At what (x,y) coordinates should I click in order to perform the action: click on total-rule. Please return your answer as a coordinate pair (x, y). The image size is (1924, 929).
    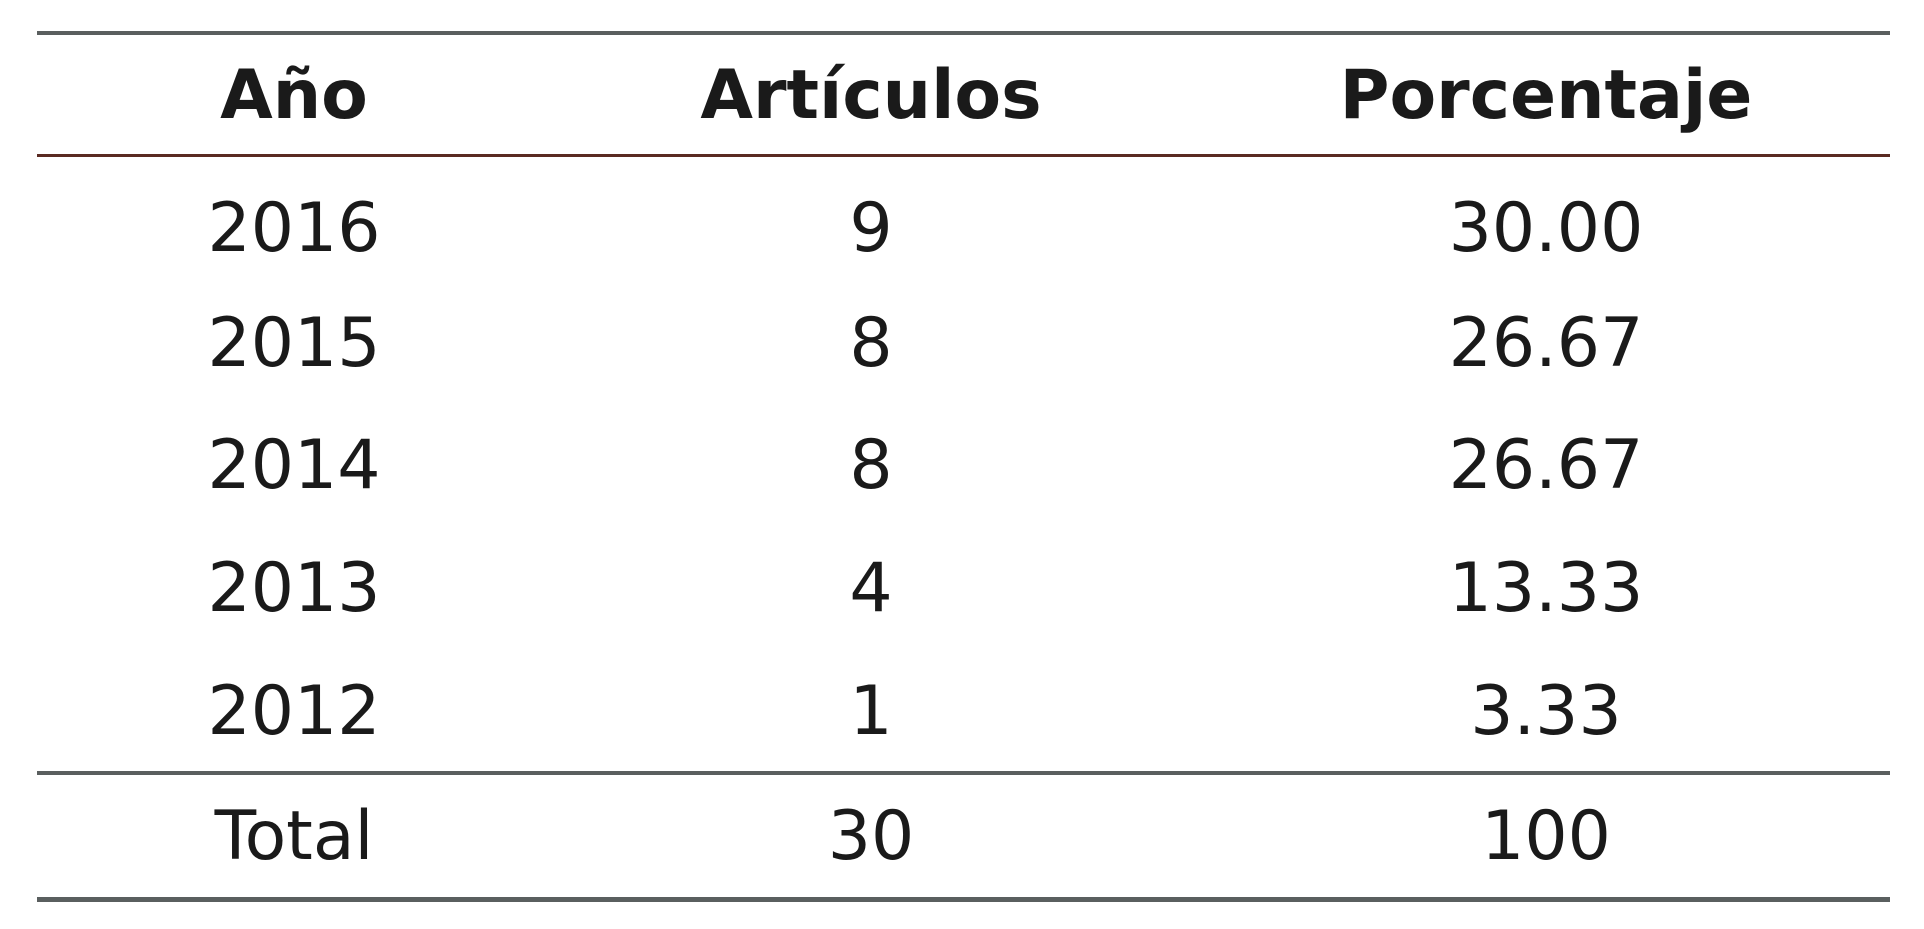
    Looking at the image, I should click on (963, 773).